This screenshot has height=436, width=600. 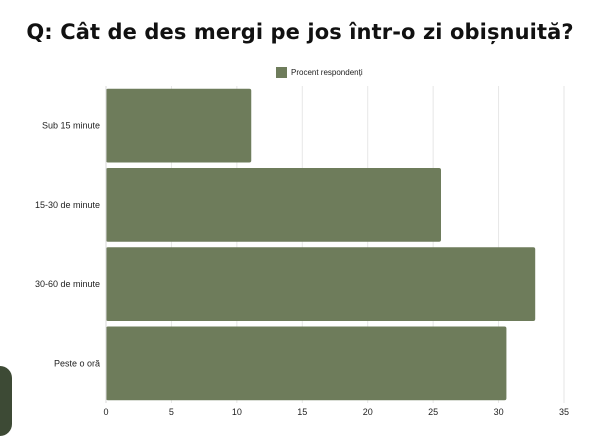 What do you see at coordinates (67, 284) in the screenshot?
I see `category-label: 30-60 de minute` at bounding box center [67, 284].